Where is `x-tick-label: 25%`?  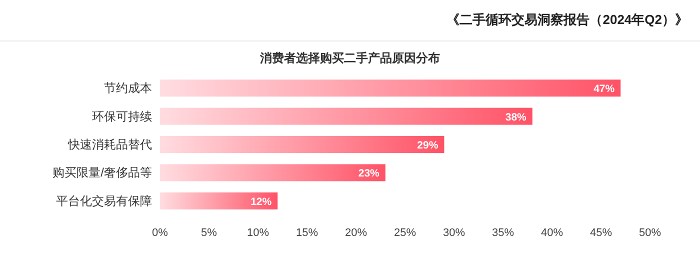 x-tick-label: 25% is located at coordinates (405, 233).